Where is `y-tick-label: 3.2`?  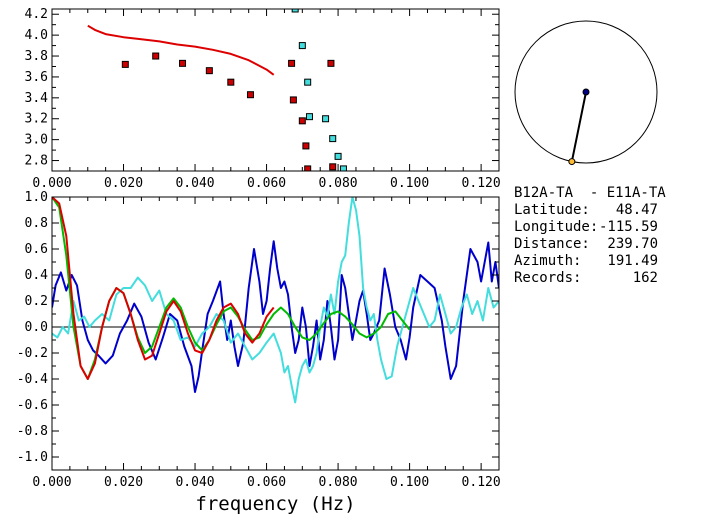
y-tick-label: 3.2 is located at coordinates (36, 119).